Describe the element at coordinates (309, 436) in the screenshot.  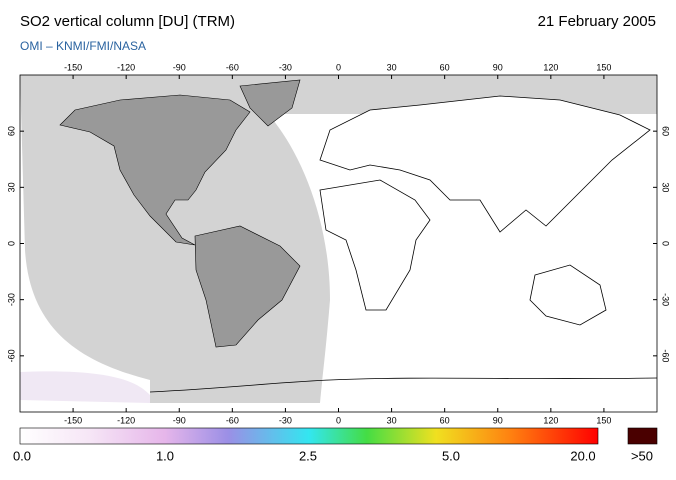
I see `colorbar-scale` at that location.